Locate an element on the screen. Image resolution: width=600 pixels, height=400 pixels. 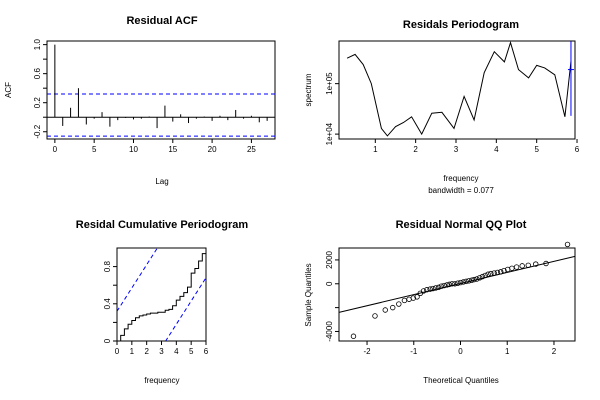
y-tick-label: -4000 is located at coordinates (329, 331).